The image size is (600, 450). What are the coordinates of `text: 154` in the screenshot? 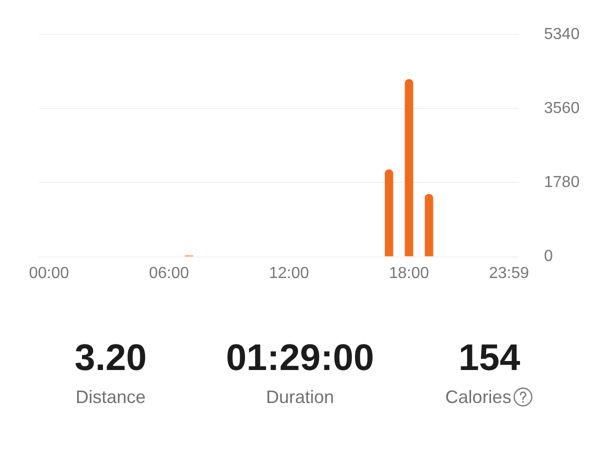 It's located at (489, 357).